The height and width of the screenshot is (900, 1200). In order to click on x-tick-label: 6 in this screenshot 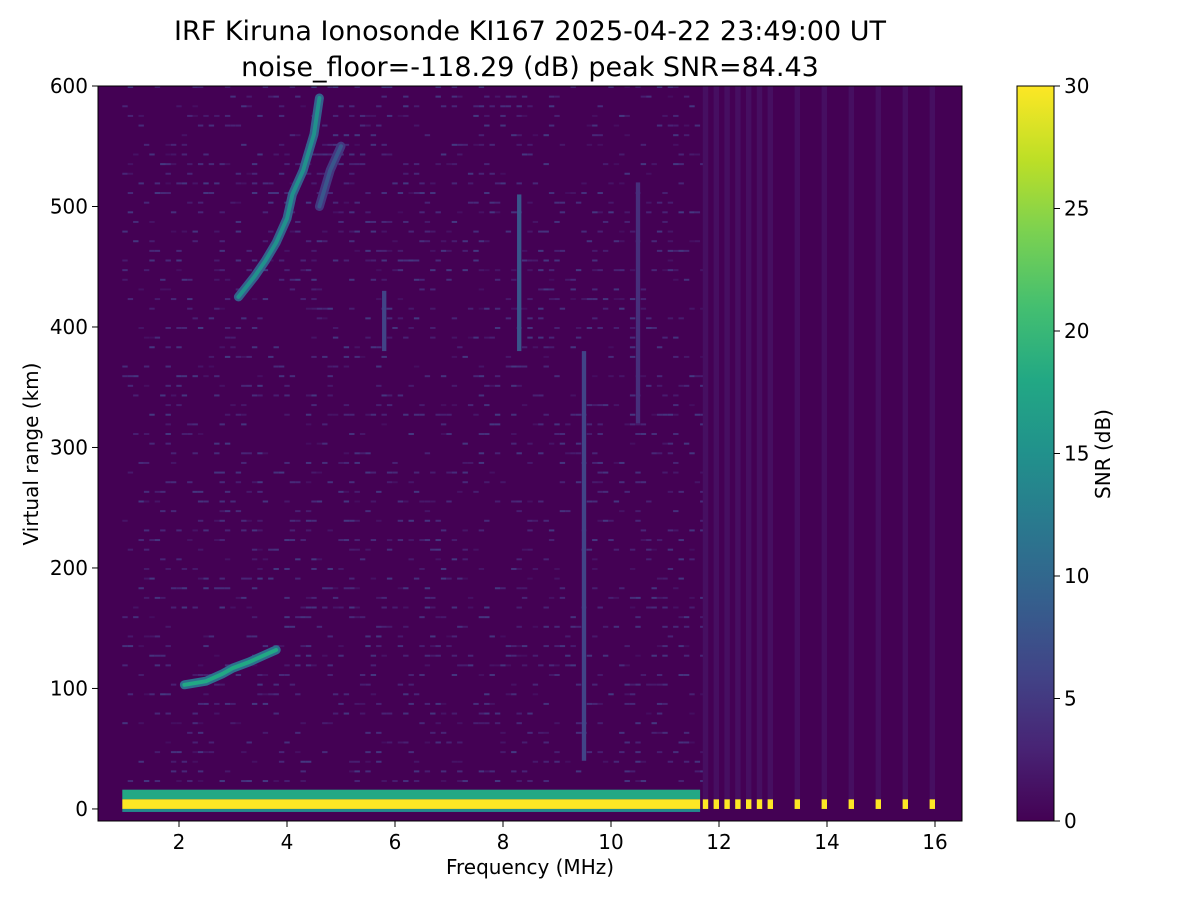, I will do `click(395, 842)`.